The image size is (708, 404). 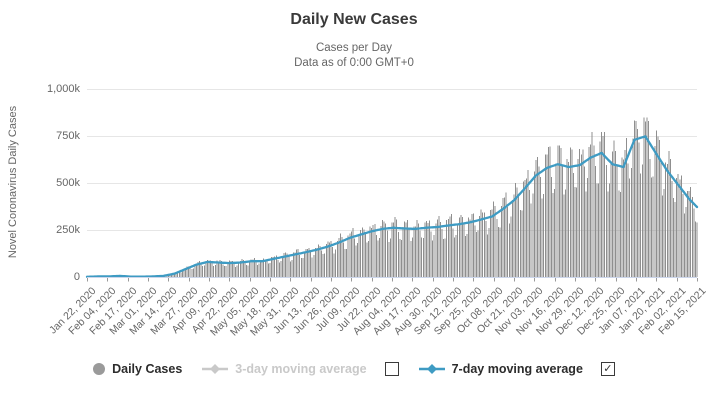 What do you see at coordinates (391, 369) in the screenshot?
I see `legend-checkbox-unchecked` at bounding box center [391, 369].